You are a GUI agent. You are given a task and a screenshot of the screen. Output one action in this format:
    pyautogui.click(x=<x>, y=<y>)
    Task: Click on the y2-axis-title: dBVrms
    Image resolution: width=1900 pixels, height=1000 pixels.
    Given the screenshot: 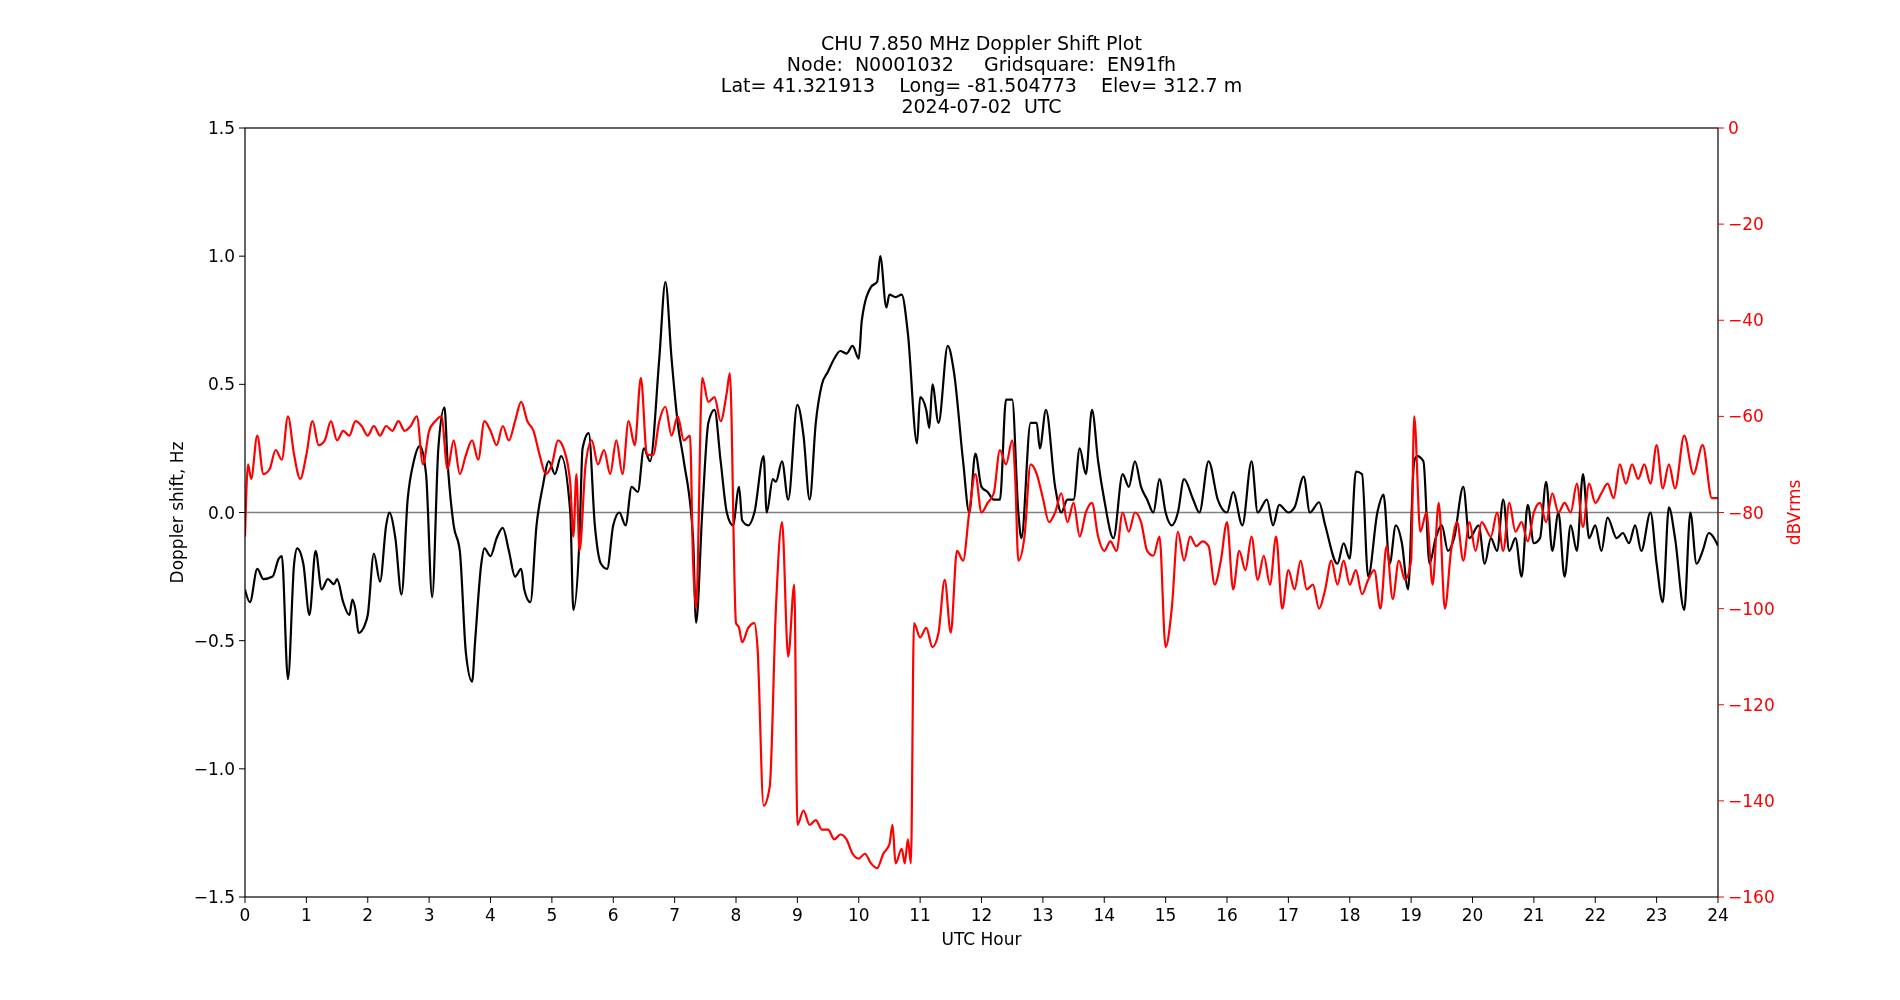 What is the action you would take?
    pyautogui.click(x=1794, y=512)
    